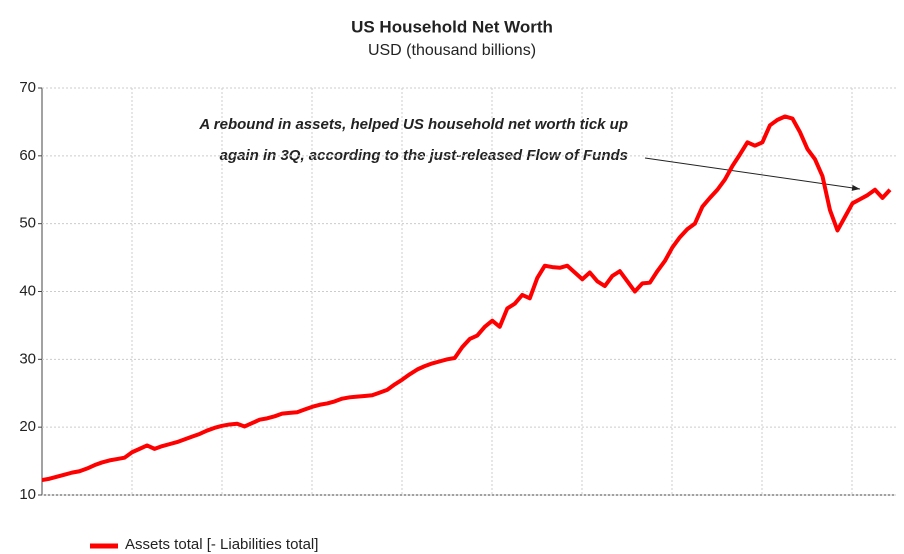 The width and height of the screenshot is (904, 554). What do you see at coordinates (27, 155) in the screenshot?
I see `y-tick-label: 60` at bounding box center [27, 155].